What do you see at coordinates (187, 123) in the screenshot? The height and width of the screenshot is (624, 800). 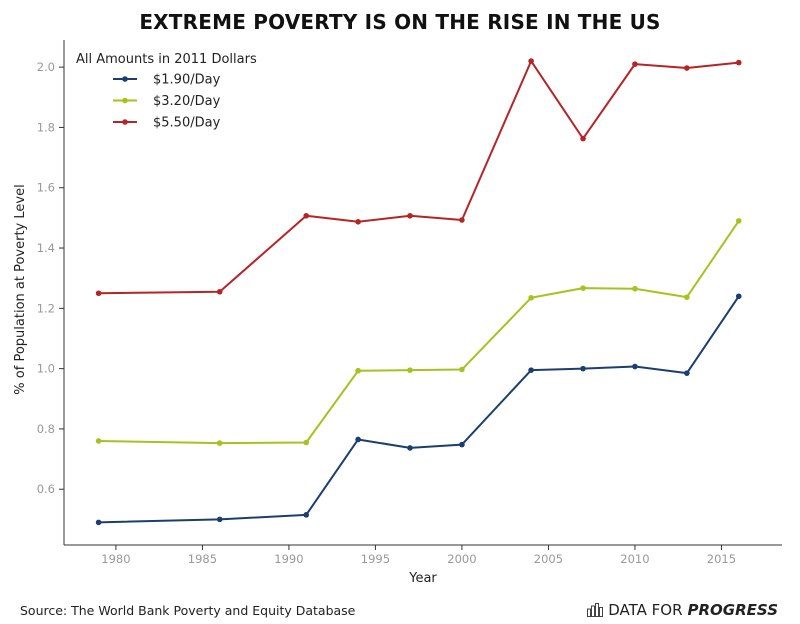 I see `legend-label-3: $5.50/Day` at bounding box center [187, 123].